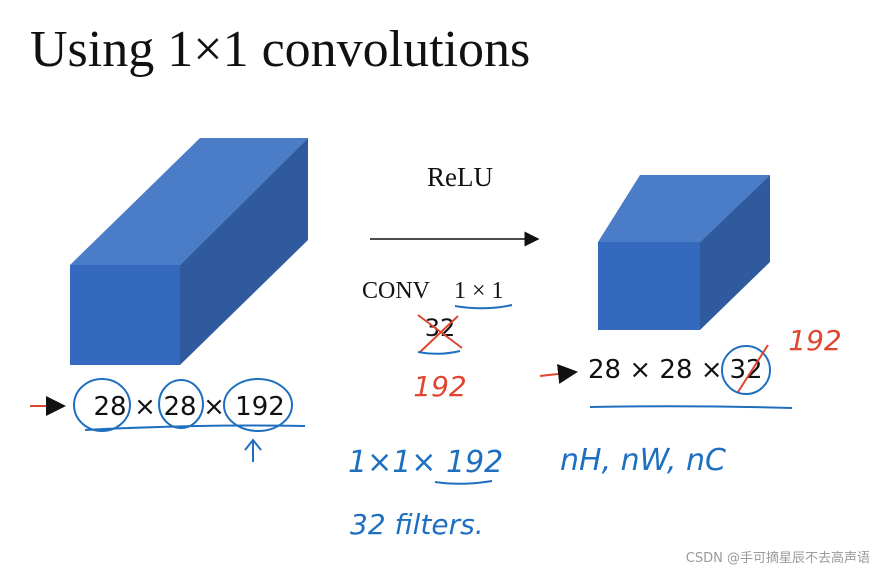 The width and height of the screenshot is (889, 577). What do you see at coordinates (655, 370) in the screenshot?
I see `output-dims: 28 × 28 ×` at bounding box center [655, 370].